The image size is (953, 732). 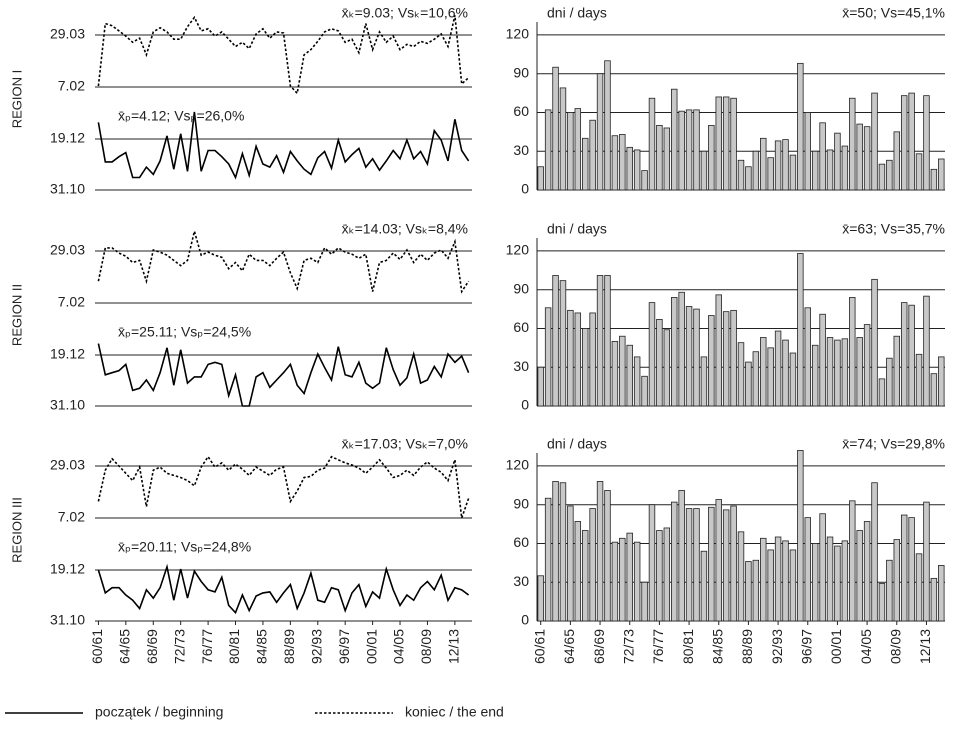 I want to click on y-tick-label: 7.02, so click(x=71, y=86).